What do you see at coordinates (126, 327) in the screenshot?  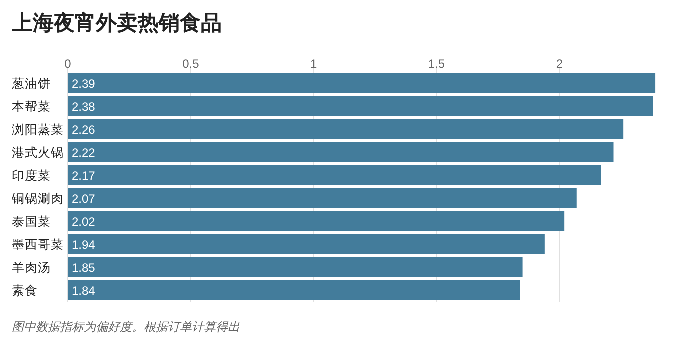 I see `text: 图中数据指标为偏好度。根据订单计算得出` at bounding box center [126, 327].